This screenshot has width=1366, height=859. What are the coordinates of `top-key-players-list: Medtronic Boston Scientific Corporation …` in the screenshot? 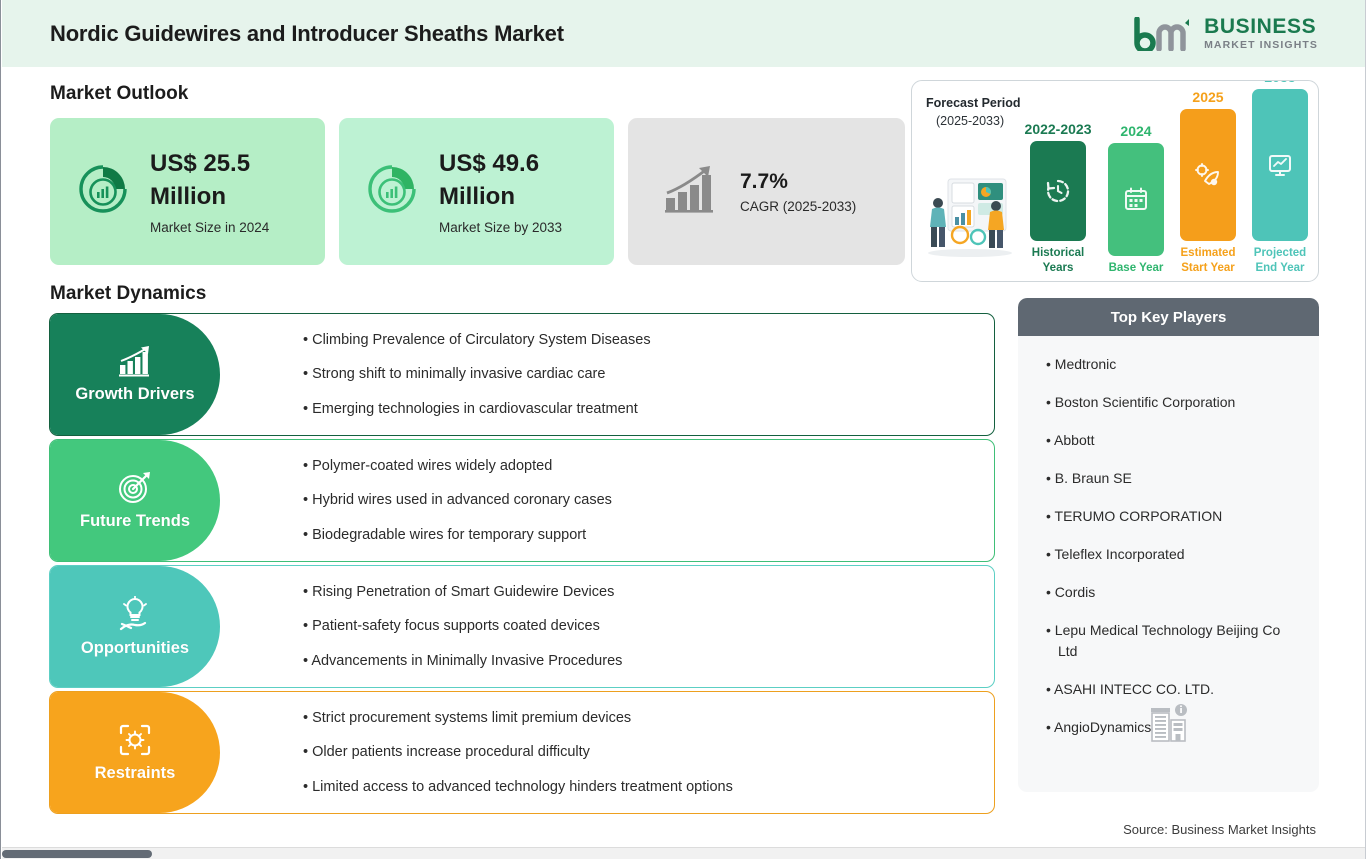 It's located at (1168, 537).